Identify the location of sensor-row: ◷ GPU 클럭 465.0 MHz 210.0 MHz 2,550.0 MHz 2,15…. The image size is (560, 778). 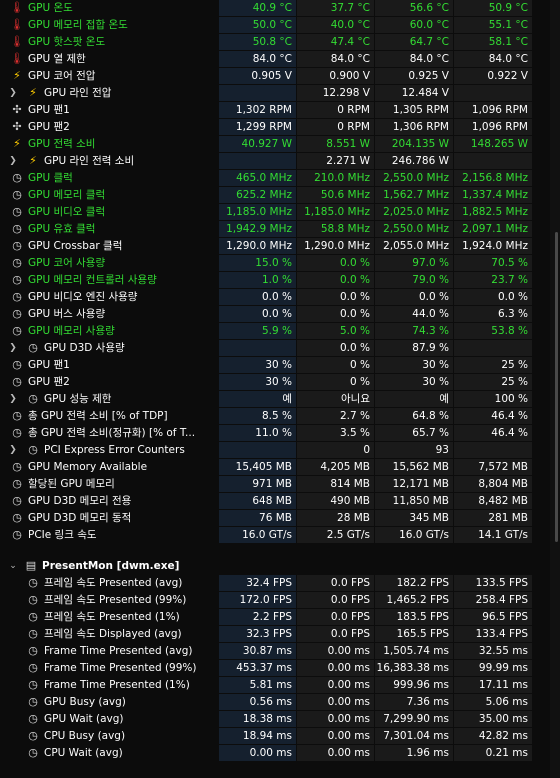
(274, 178).